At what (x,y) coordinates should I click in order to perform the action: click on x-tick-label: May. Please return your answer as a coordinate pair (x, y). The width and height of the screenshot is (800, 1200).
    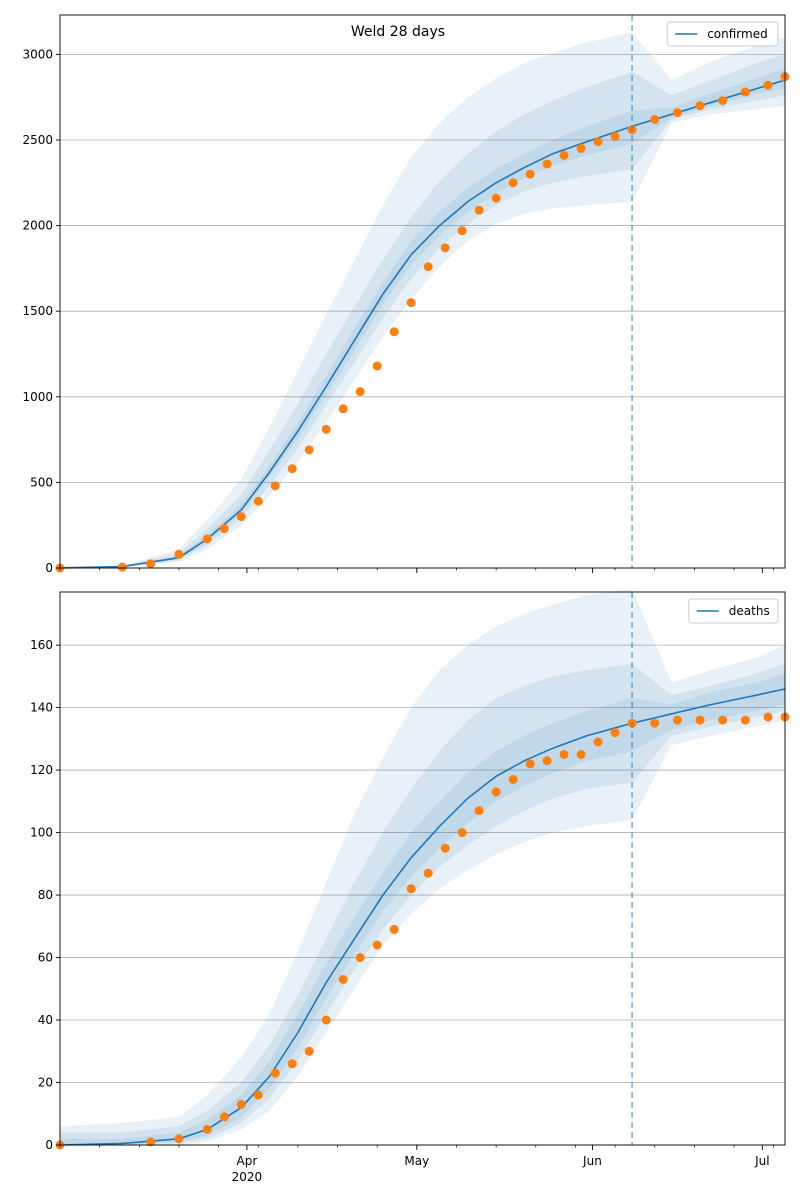
    Looking at the image, I should click on (416, 1161).